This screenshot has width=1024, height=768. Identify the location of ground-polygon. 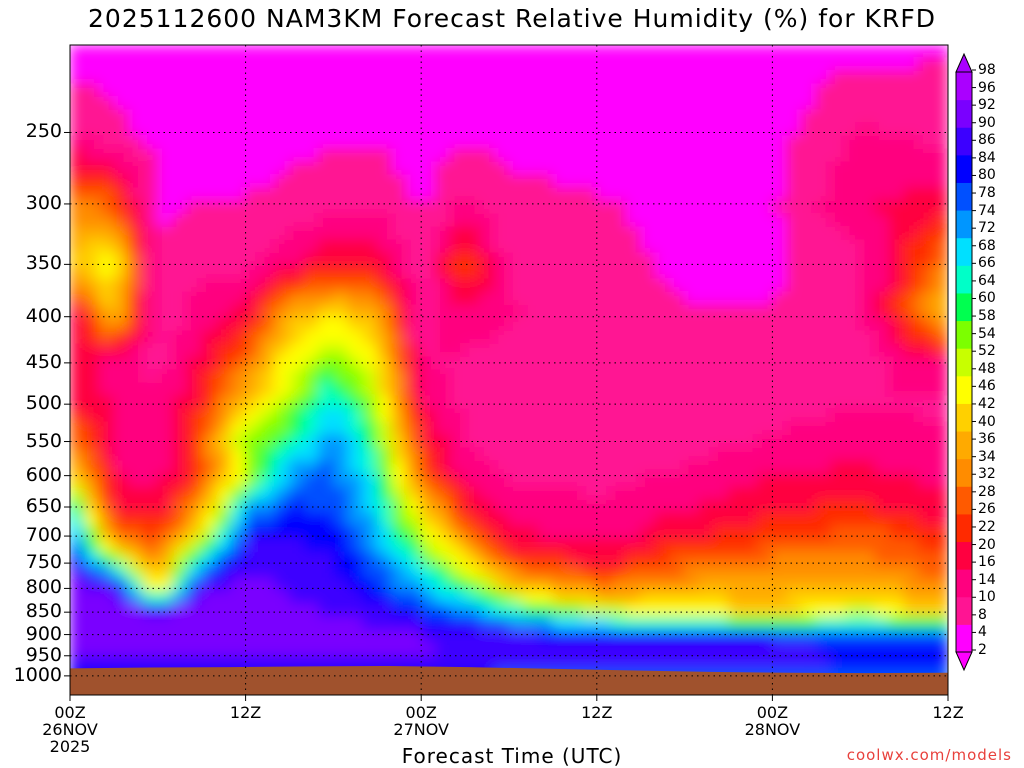
(509, 680).